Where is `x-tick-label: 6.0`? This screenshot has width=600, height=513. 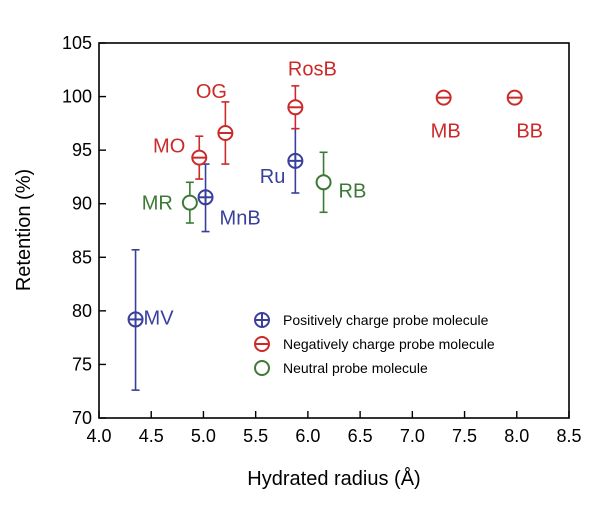
x-tick-label: 6.0 is located at coordinates (307, 436).